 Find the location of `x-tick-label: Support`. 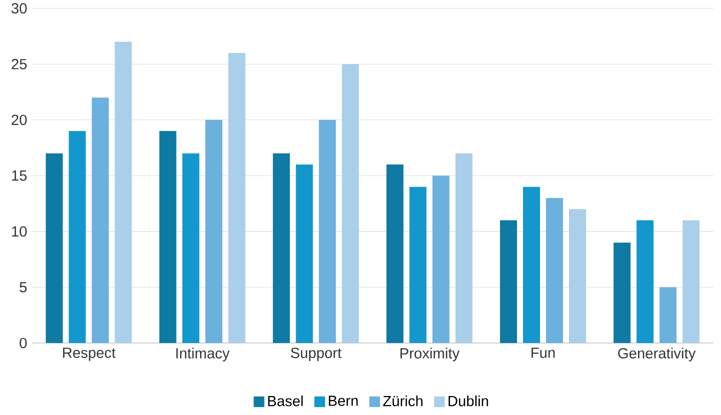

x-tick-label: Support is located at coordinates (316, 354).